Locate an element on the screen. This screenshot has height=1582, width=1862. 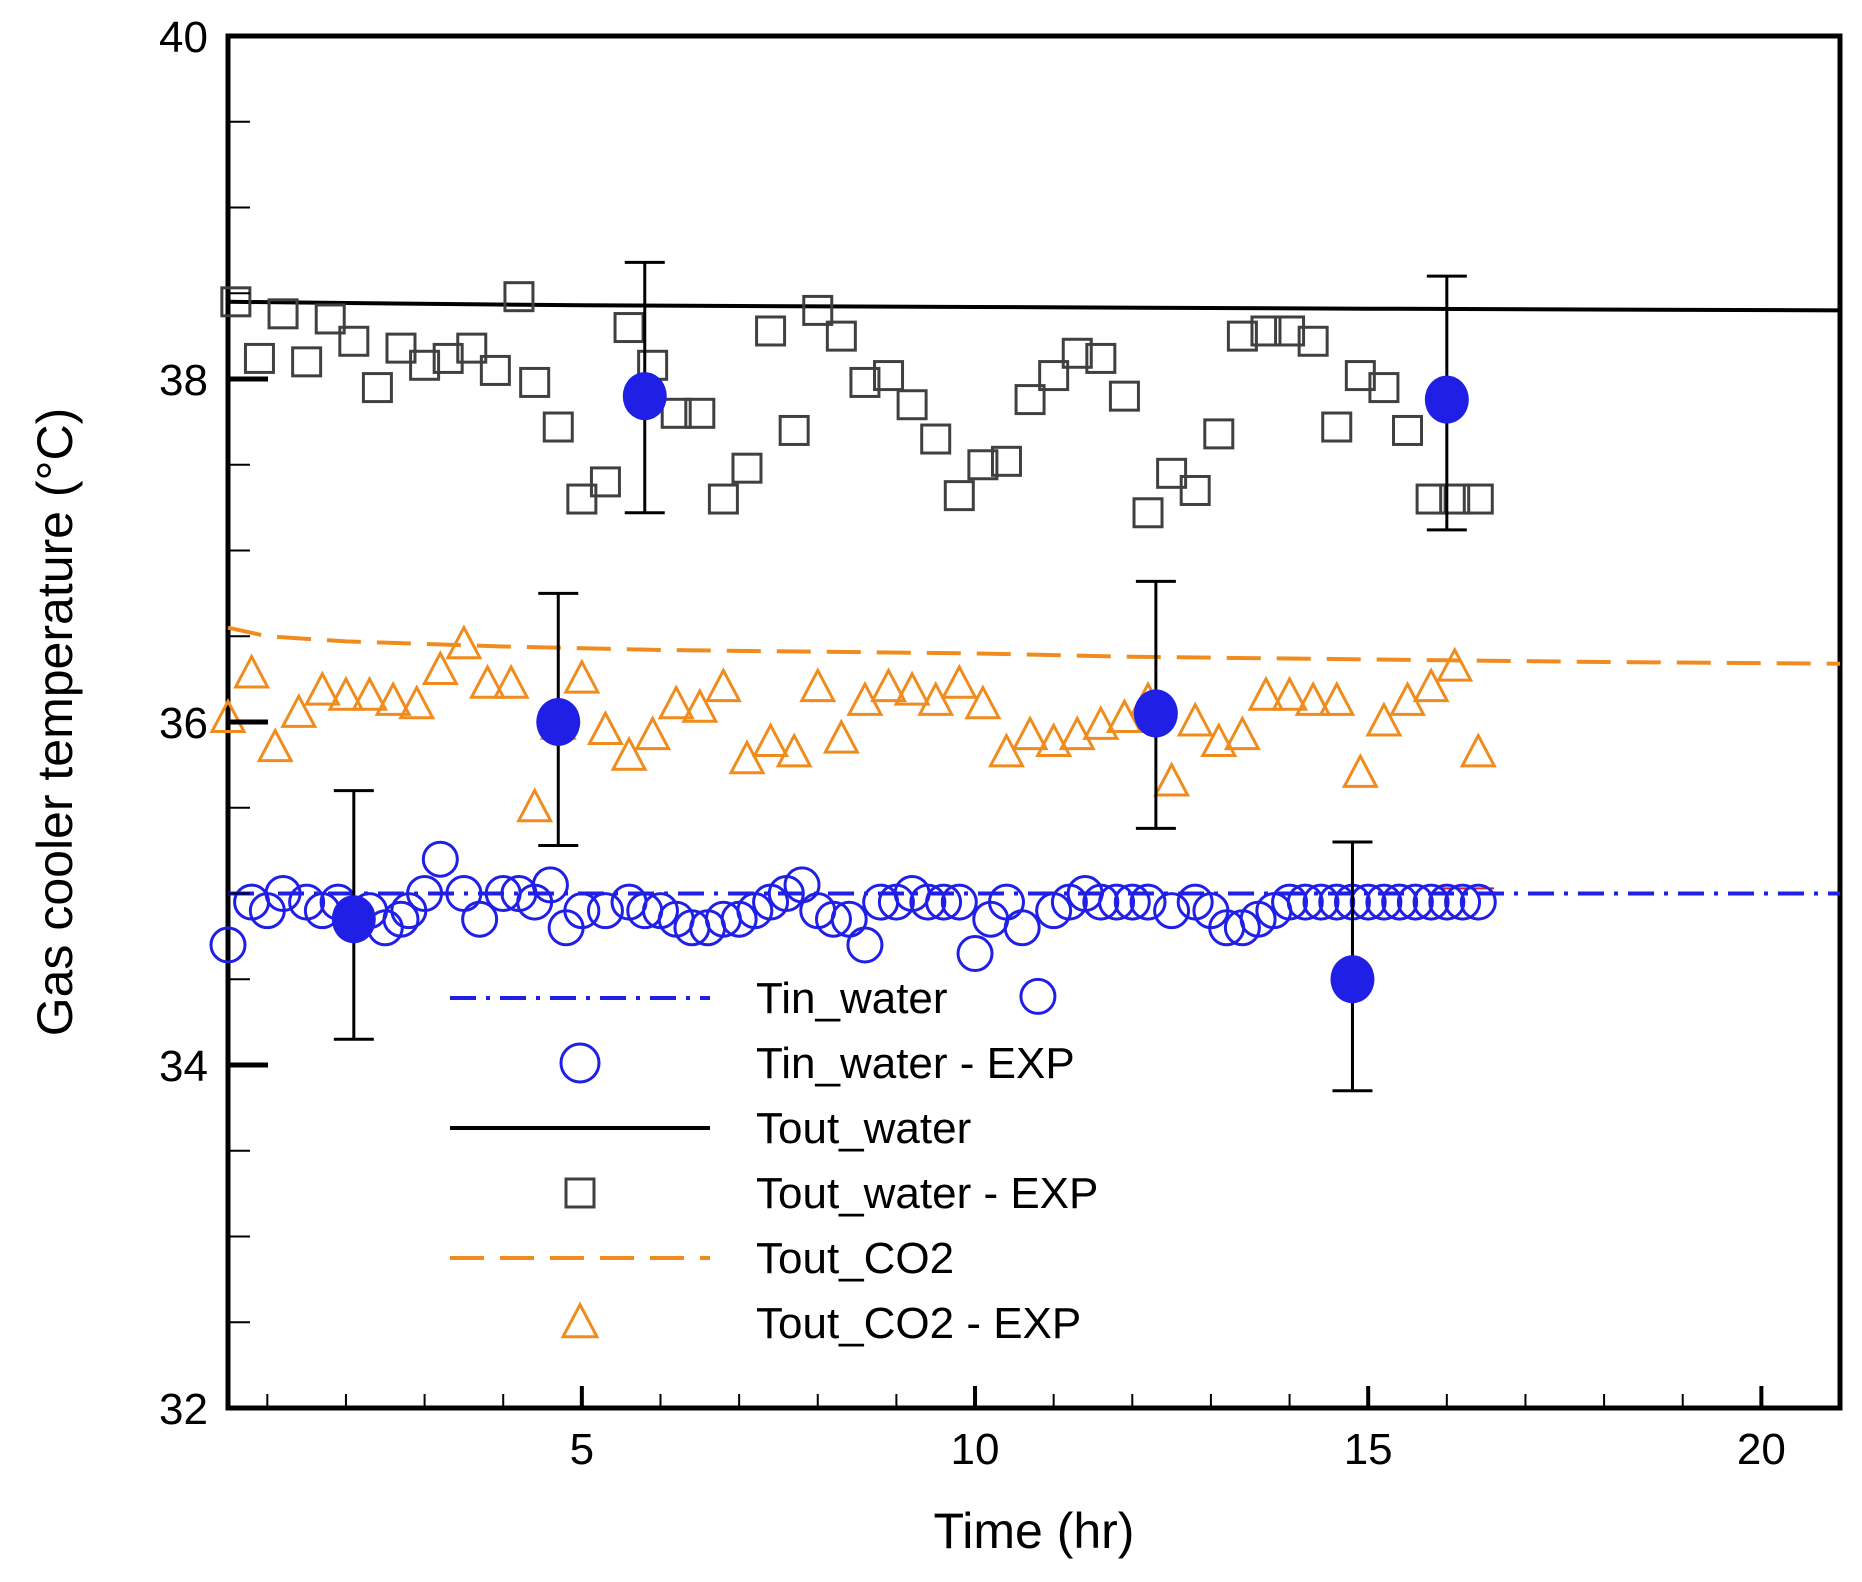
legend-item-tout-line: Tout_water is located at coordinates (710, 1128).